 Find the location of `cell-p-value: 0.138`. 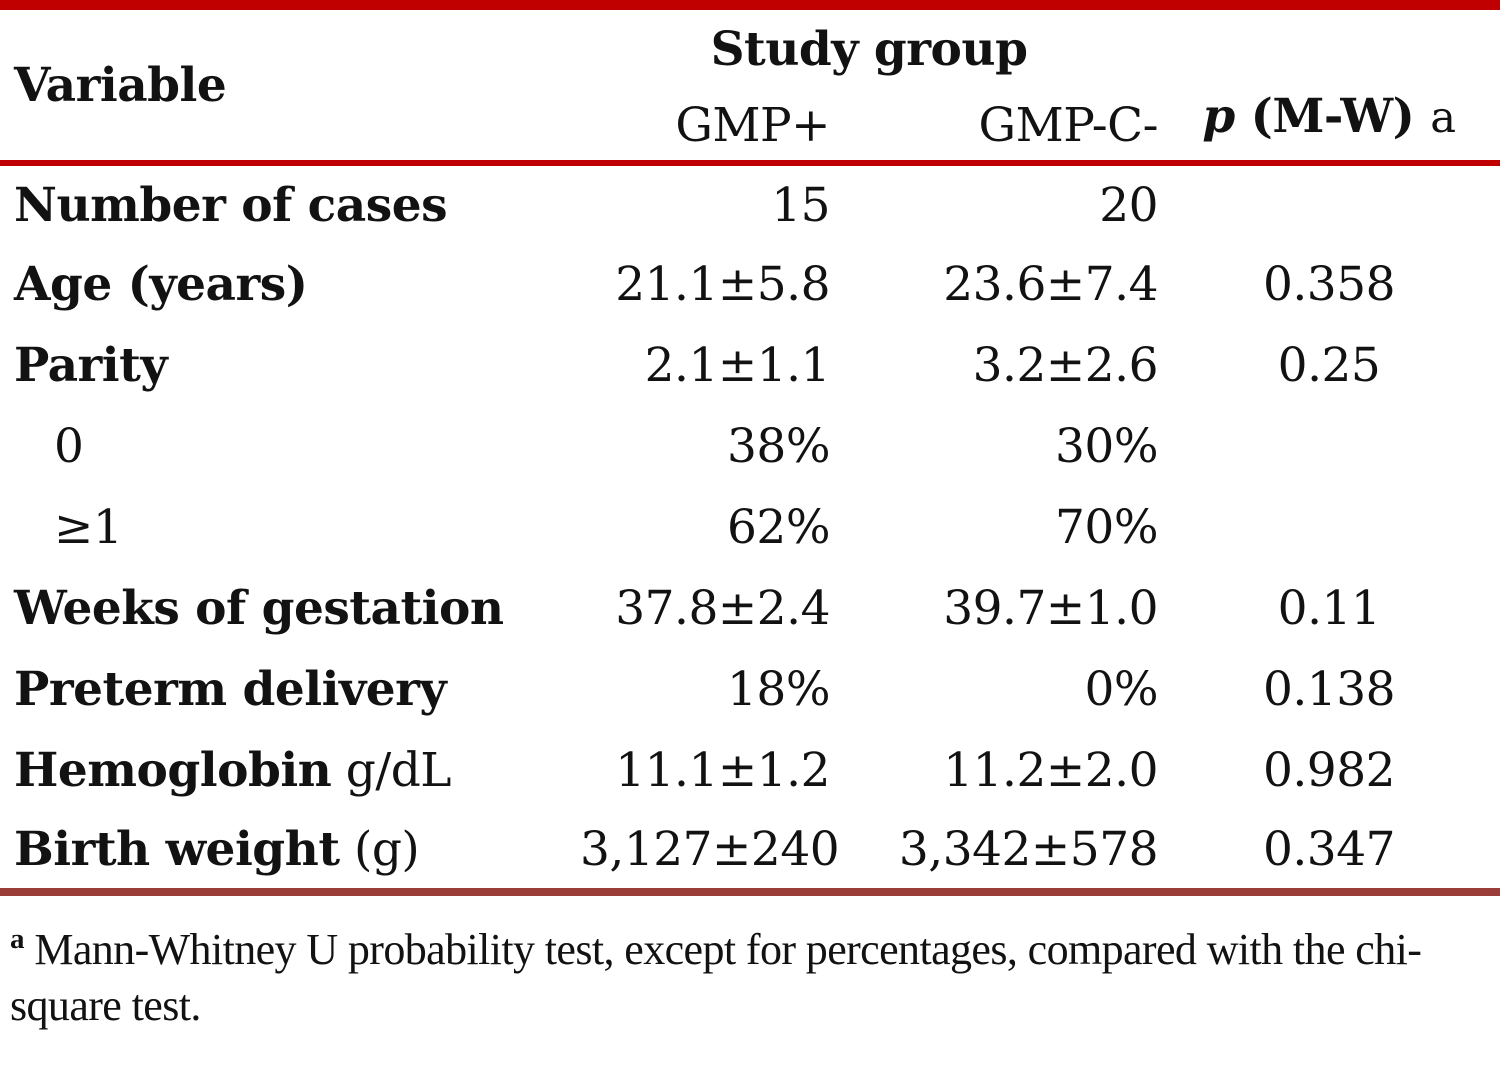

cell-p-value: 0.138 is located at coordinates (1329, 689).